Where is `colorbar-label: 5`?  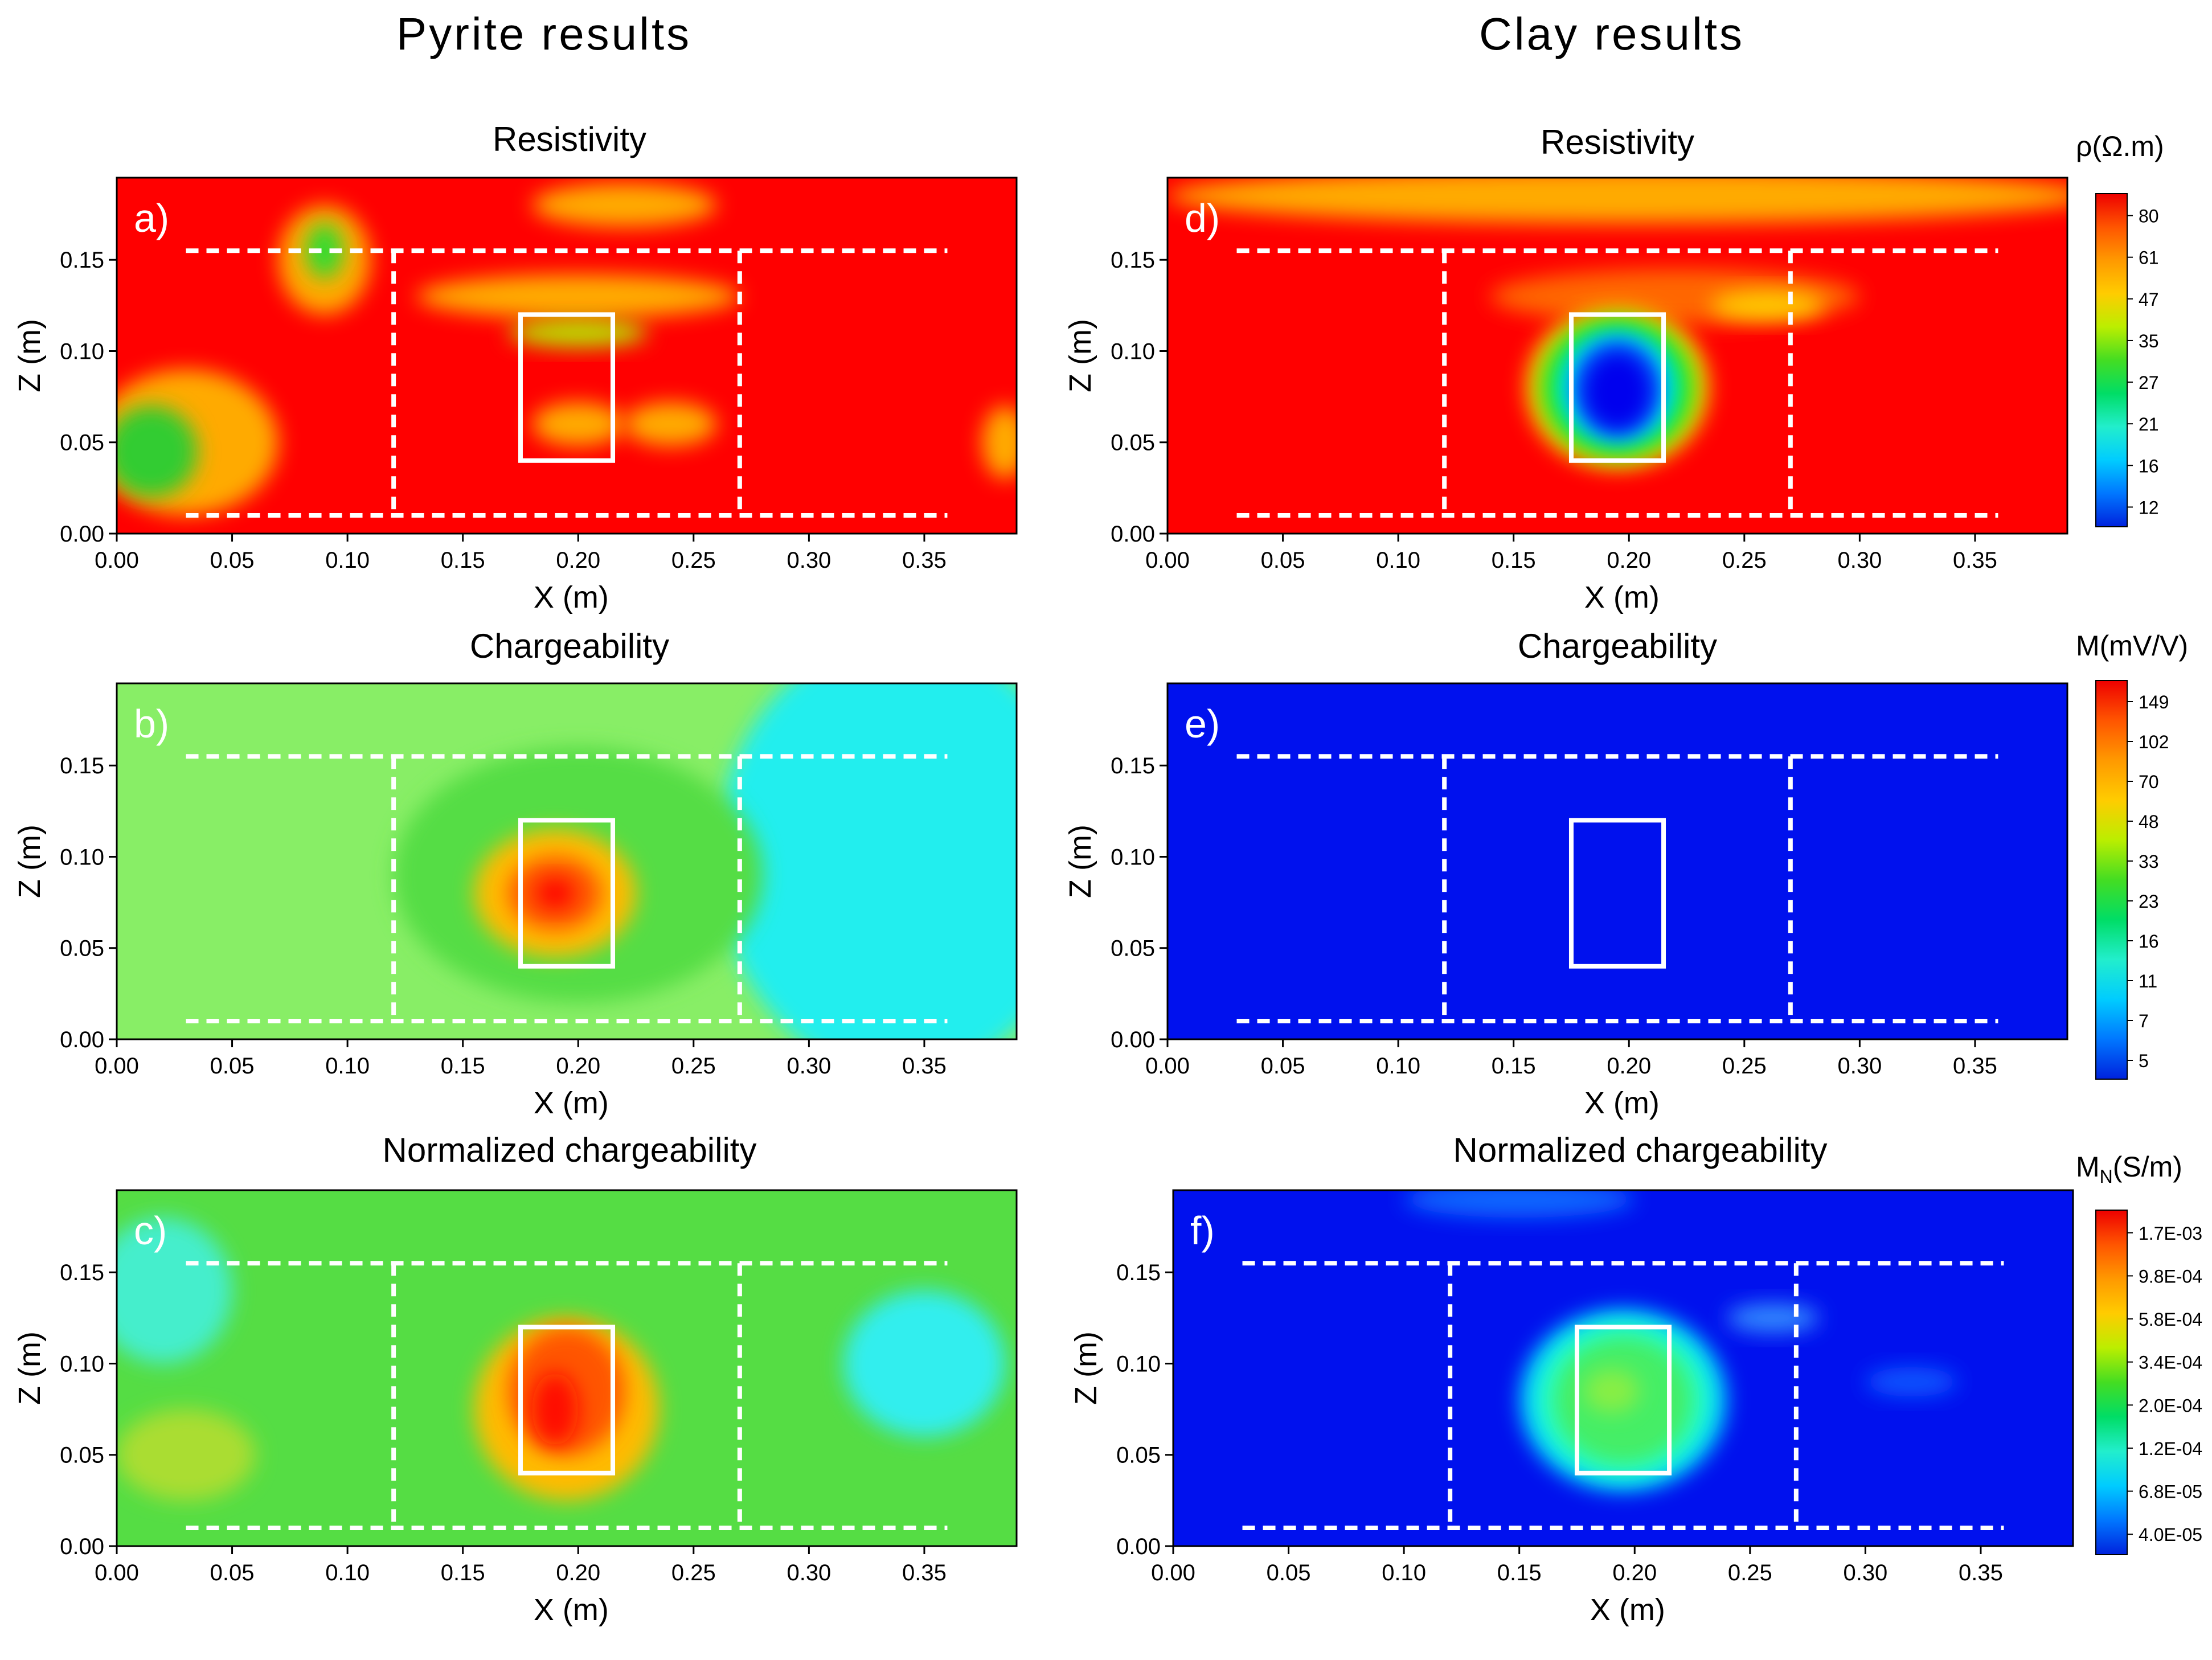
colorbar-label: 5 is located at coordinates (2144, 1061).